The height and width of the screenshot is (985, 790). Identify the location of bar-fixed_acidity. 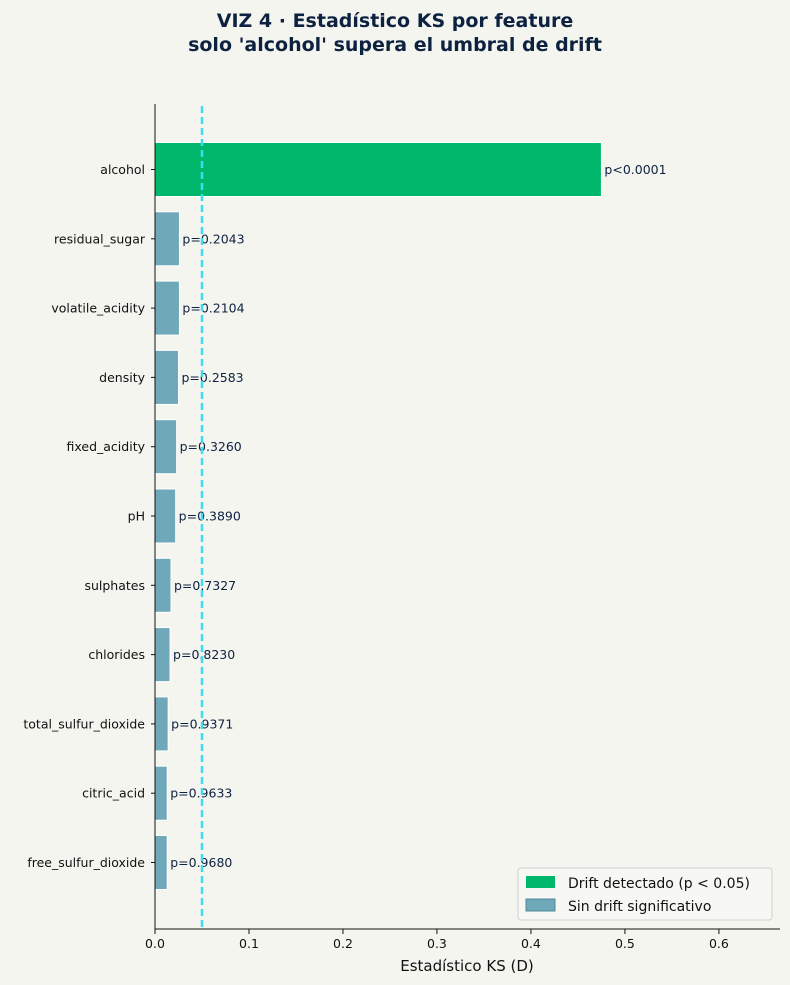
(166, 447).